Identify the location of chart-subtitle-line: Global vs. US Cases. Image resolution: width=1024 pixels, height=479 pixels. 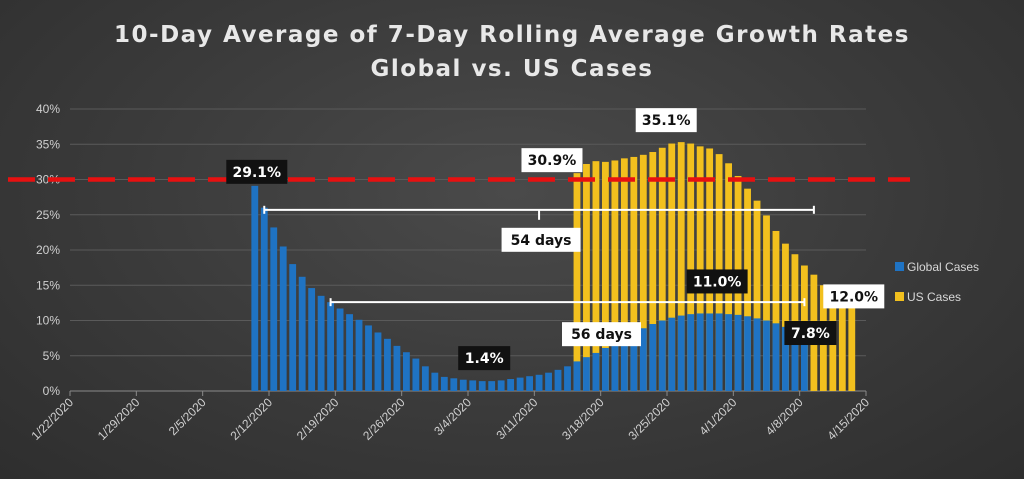
(512, 69).